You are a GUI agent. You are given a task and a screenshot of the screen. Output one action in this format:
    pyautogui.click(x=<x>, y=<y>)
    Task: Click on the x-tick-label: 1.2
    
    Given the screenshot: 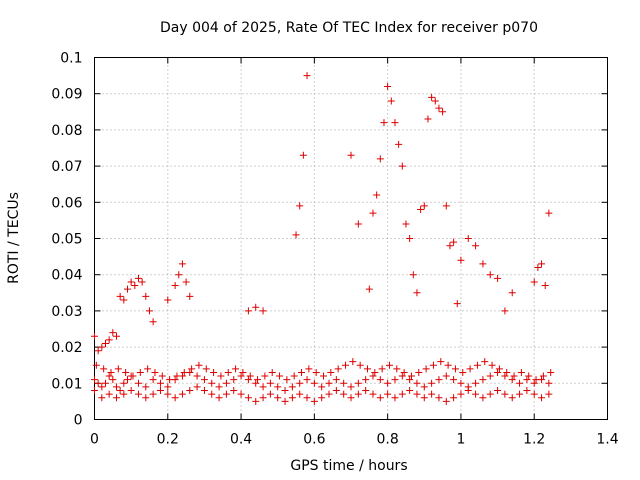 What is the action you would take?
    pyautogui.click(x=534, y=440)
    